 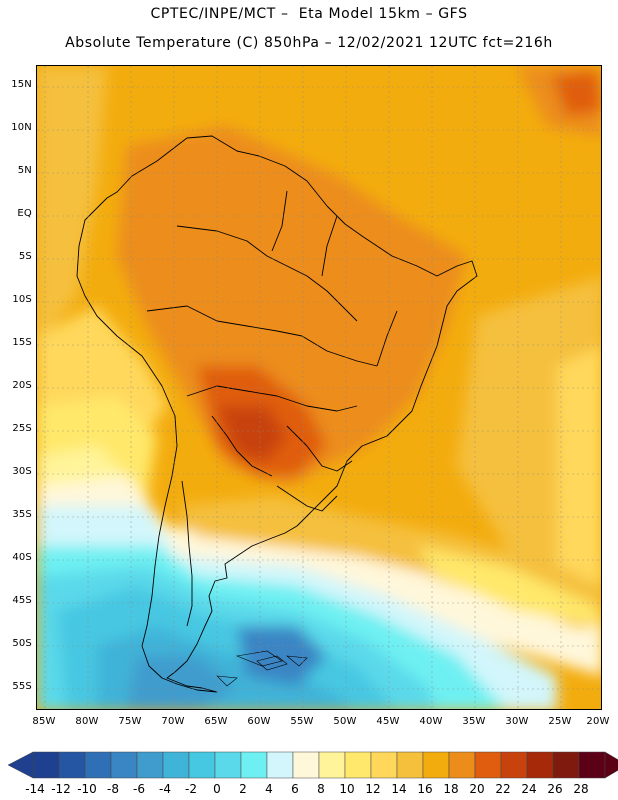 What do you see at coordinates (451, 789) in the screenshot?
I see `colorbar-label: 18` at bounding box center [451, 789].